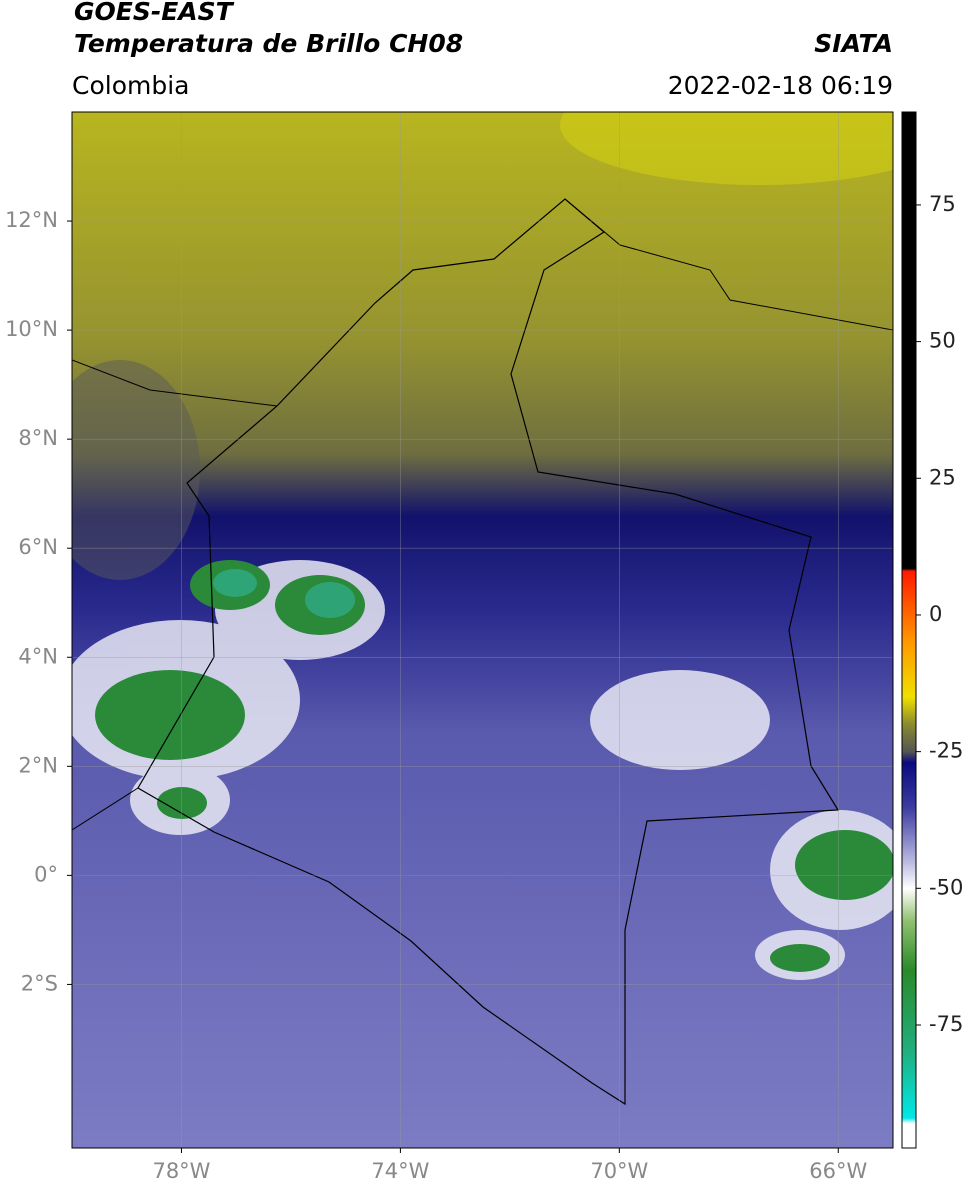 This screenshot has height=1190, width=966. I want to click on source: SIATA, so click(853, 43).